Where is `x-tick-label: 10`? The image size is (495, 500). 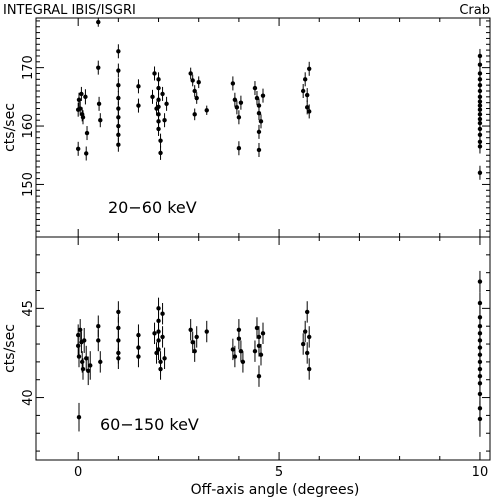
x-tick-label: 10 is located at coordinates (480, 472).